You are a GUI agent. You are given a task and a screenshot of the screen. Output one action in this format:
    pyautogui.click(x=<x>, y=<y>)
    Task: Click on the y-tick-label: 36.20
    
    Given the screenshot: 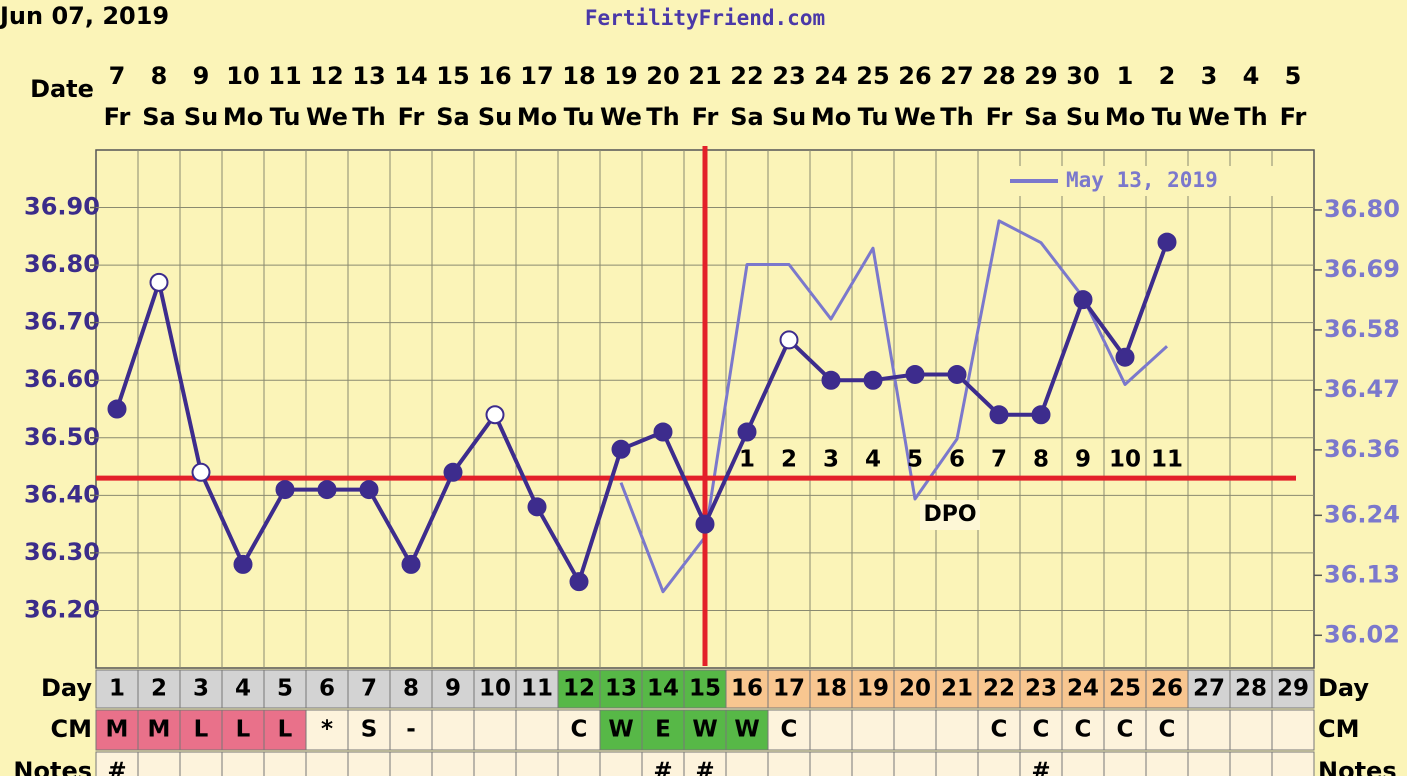 What is the action you would take?
    pyautogui.click(x=62, y=609)
    